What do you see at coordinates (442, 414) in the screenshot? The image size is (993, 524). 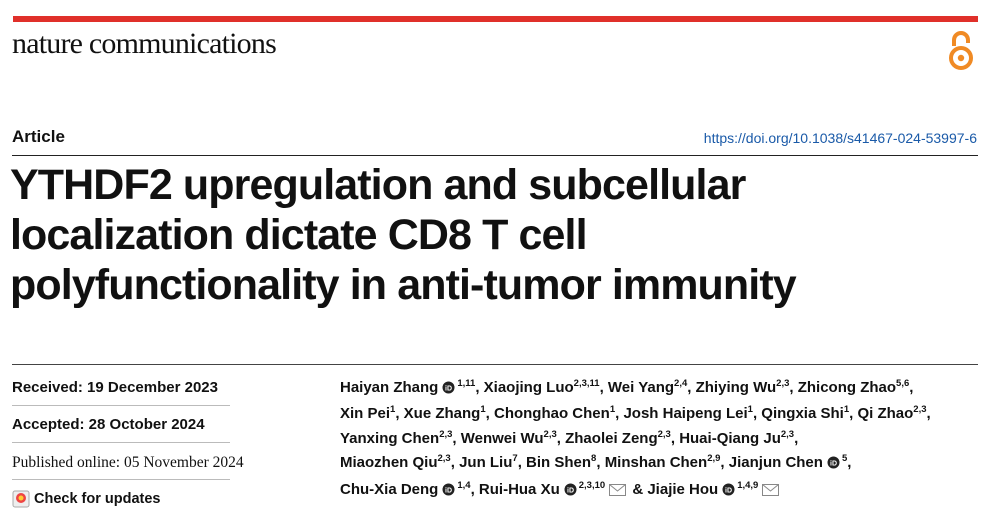 I see `author-name: Xue Zhang` at bounding box center [442, 414].